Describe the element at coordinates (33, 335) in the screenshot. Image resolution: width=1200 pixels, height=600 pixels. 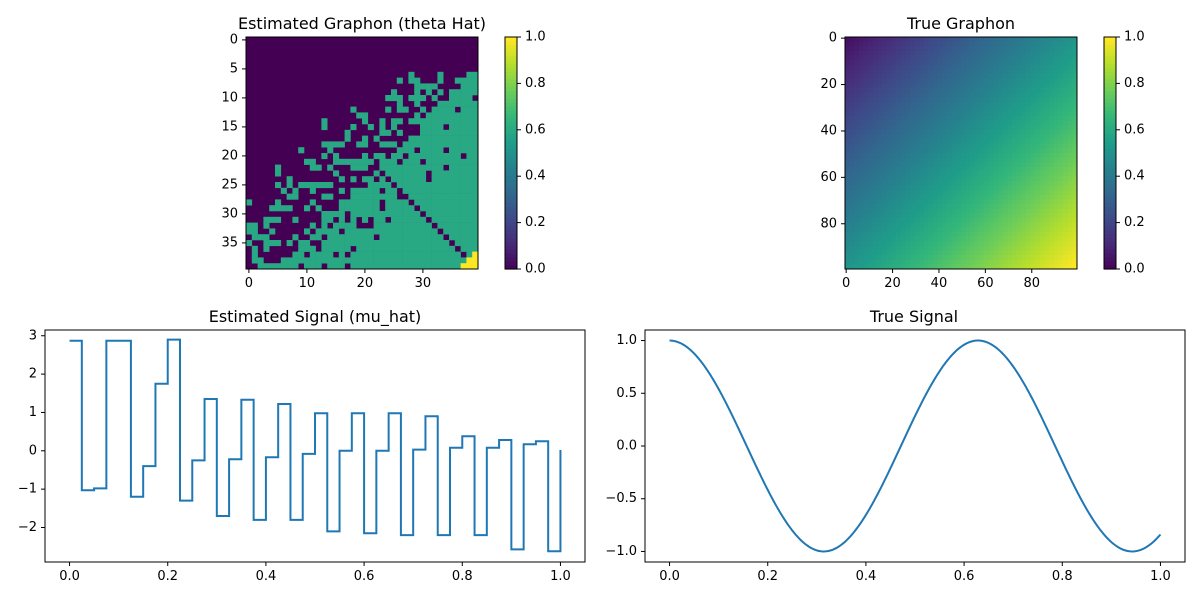
I see `y-tick-label: 3` at that location.